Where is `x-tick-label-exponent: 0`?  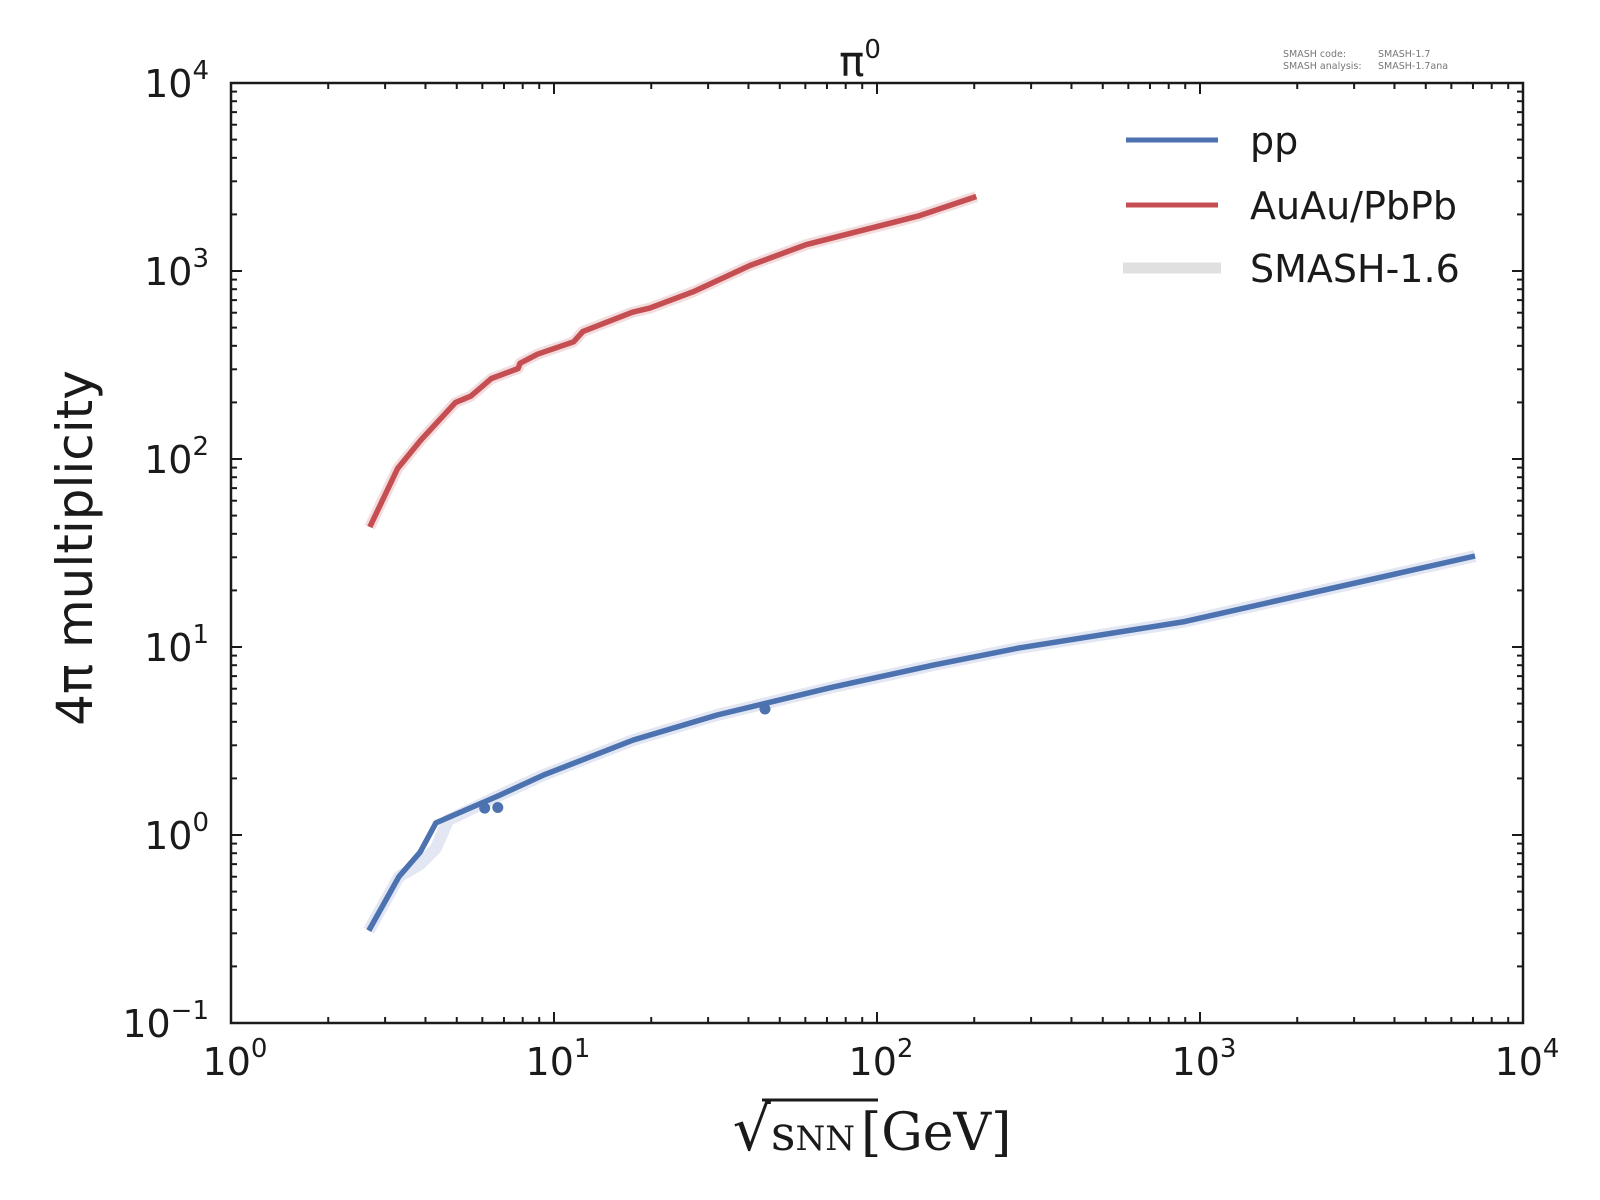
x-tick-label-exponent: 0 is located at coordinates (259, 1049).